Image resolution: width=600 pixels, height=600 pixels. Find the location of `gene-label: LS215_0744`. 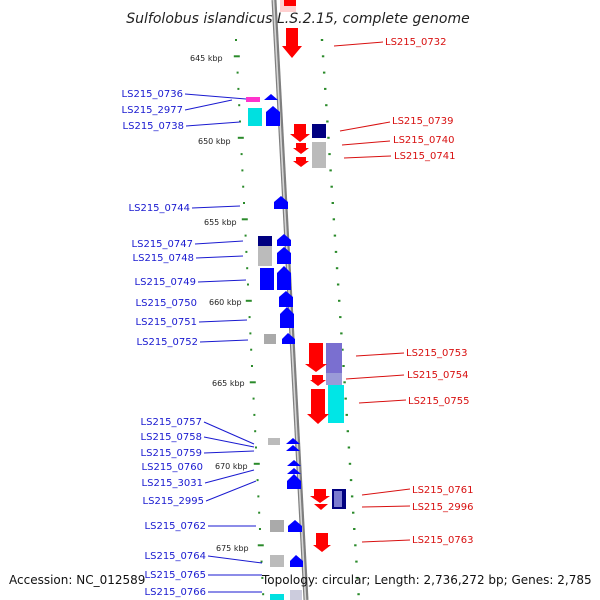

gene-label: LS215_0744 is located at coordinates (159, 208).